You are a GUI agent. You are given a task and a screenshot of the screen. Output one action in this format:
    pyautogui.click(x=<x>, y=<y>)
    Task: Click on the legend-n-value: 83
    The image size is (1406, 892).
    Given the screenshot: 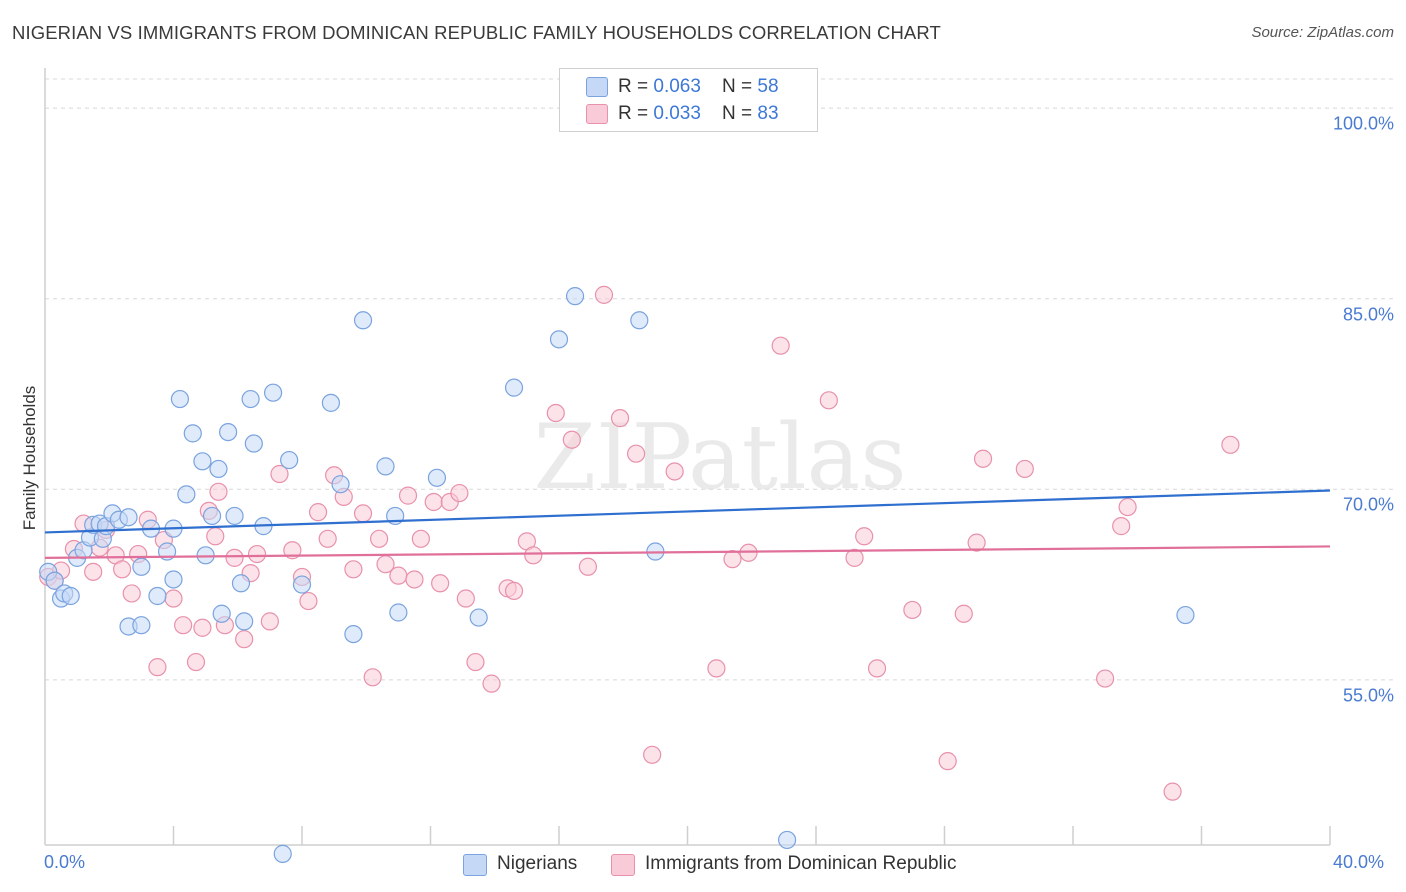 What is the action you would take?
    pyautogui.click(x=768, y=113)
    